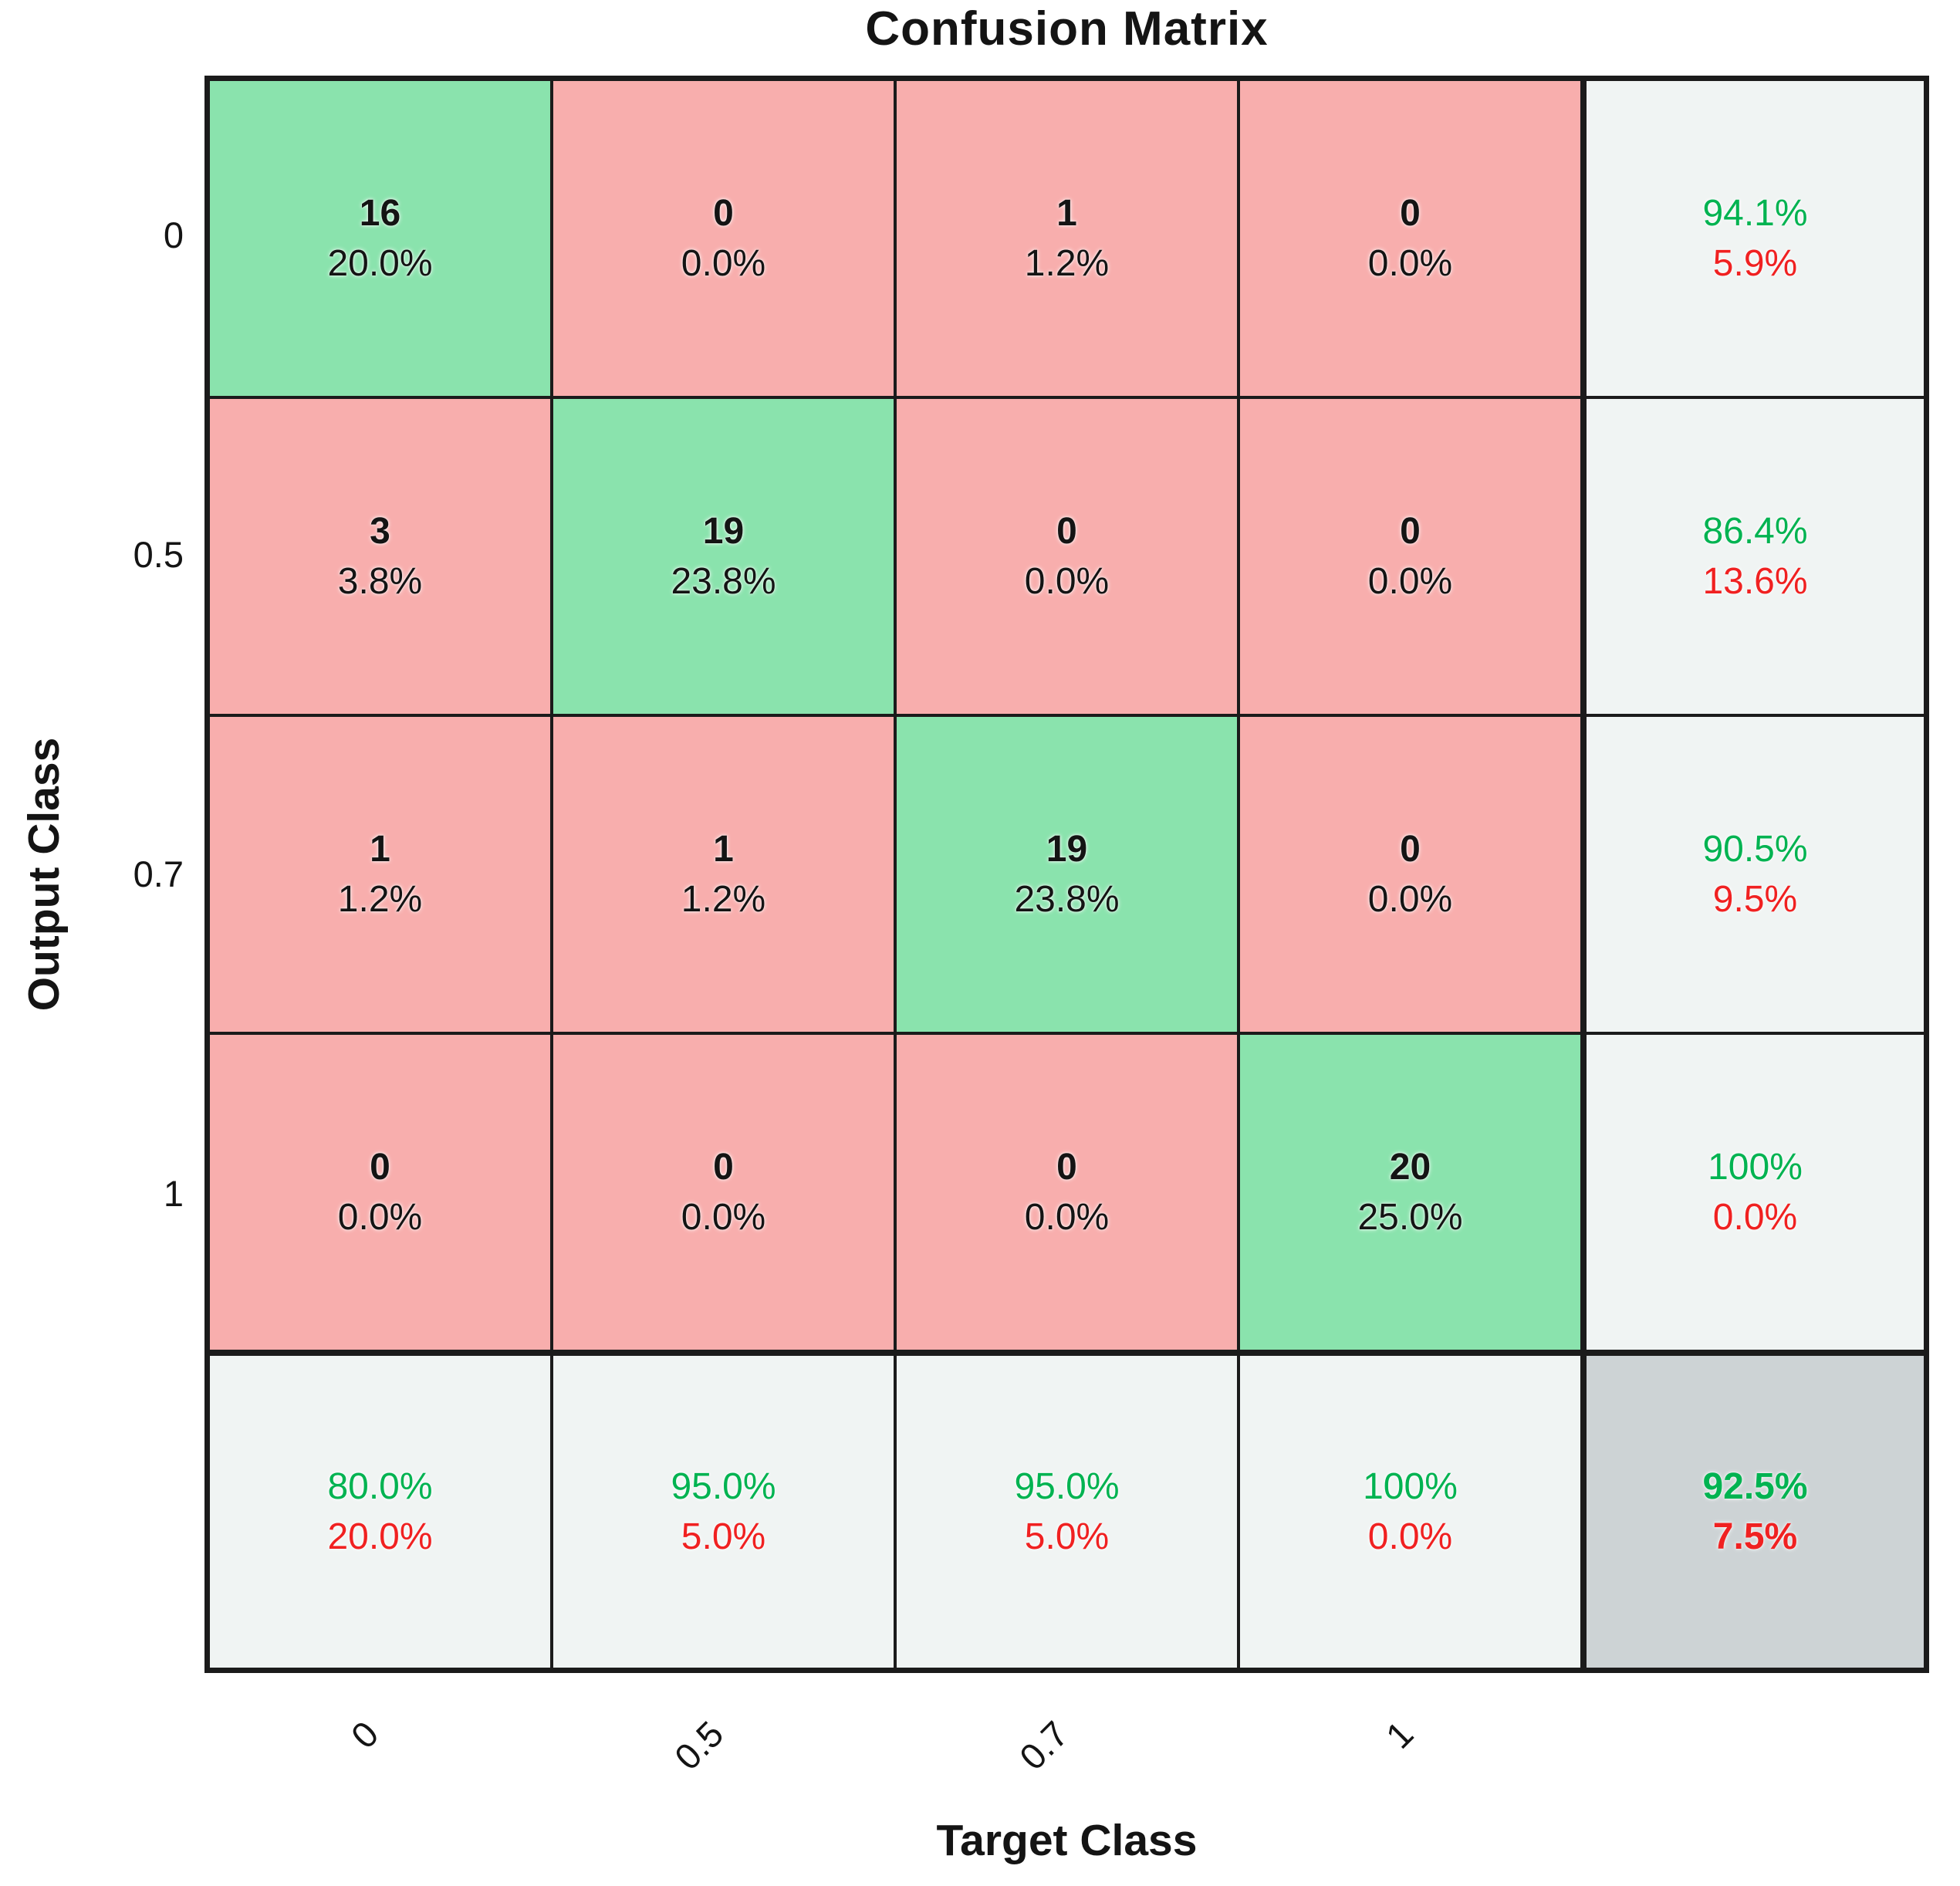 This screenshot has height=1886, width=1960. I want to click on matrix-cell-0-3: 0 0.0%, so click(1410, 238).